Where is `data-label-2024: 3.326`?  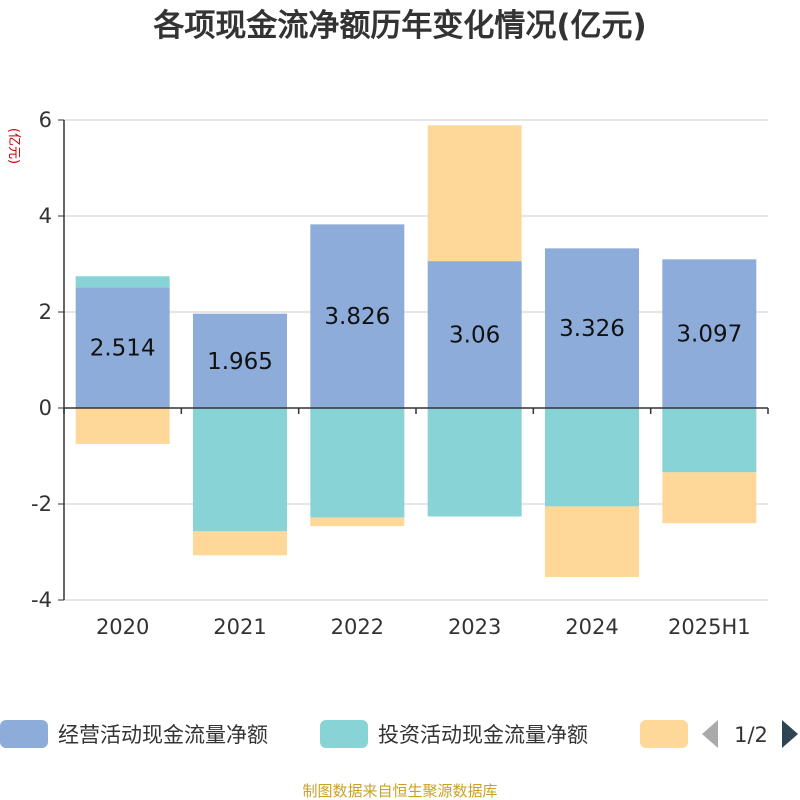
data-label-2024: 3.326 is located at coordinates (592, 329).